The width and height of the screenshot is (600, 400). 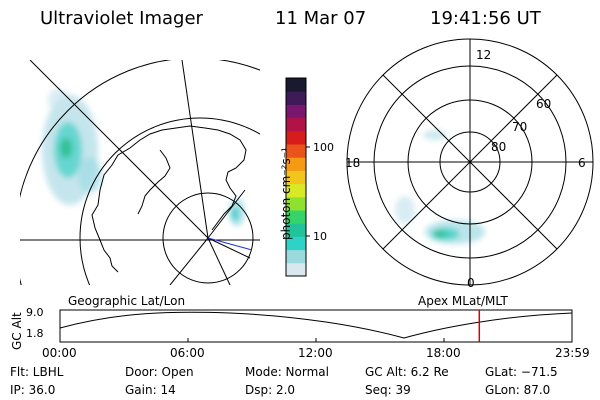 What do you see at coordinates (443, 353) in the screenshot?
I see `xtick-1800: 18:00` at bounding box center [443, 353].